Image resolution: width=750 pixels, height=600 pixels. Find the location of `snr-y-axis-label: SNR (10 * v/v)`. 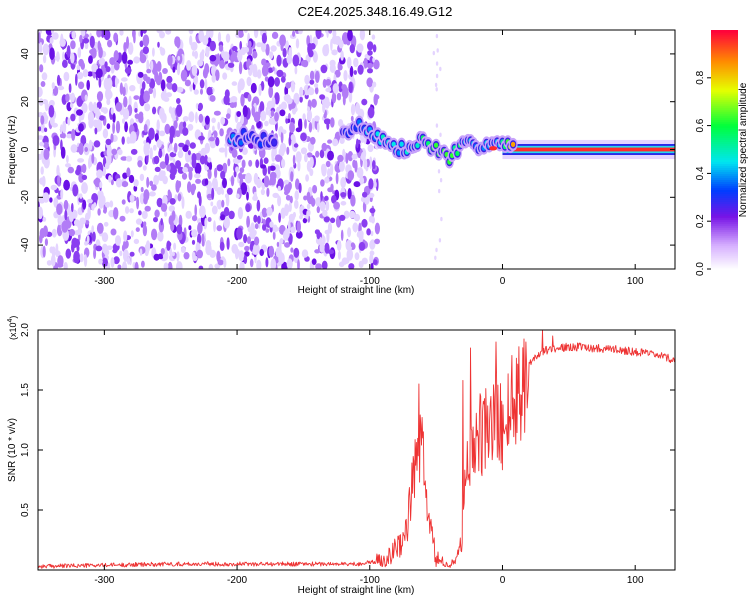

snr-y-axis-label: SNR (10 * v/v) is located at coordinates (12, 450).